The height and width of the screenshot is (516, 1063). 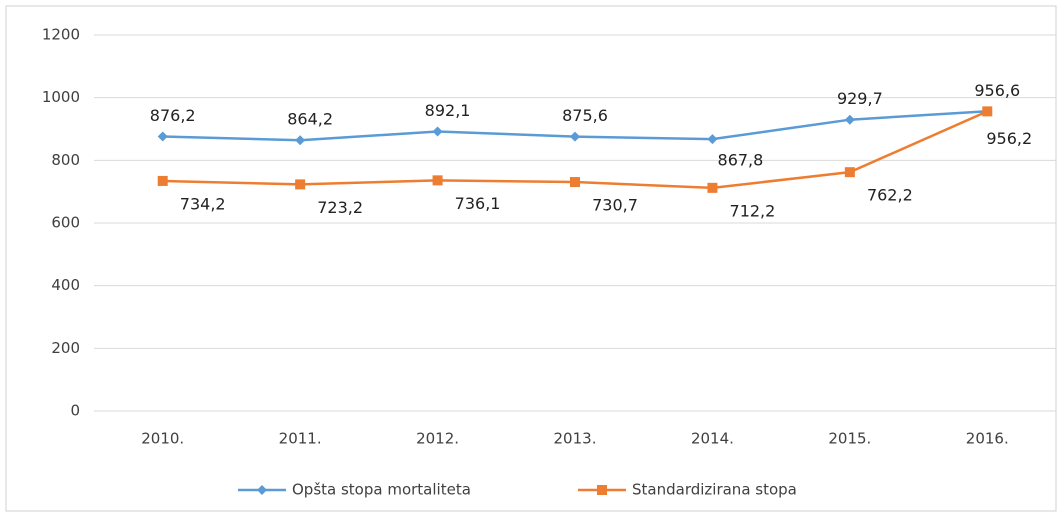 What do you see at coordinates (61, 35) in the screenshot?
I see `y-tick-label: 1200` at bounding box center [61, 35].